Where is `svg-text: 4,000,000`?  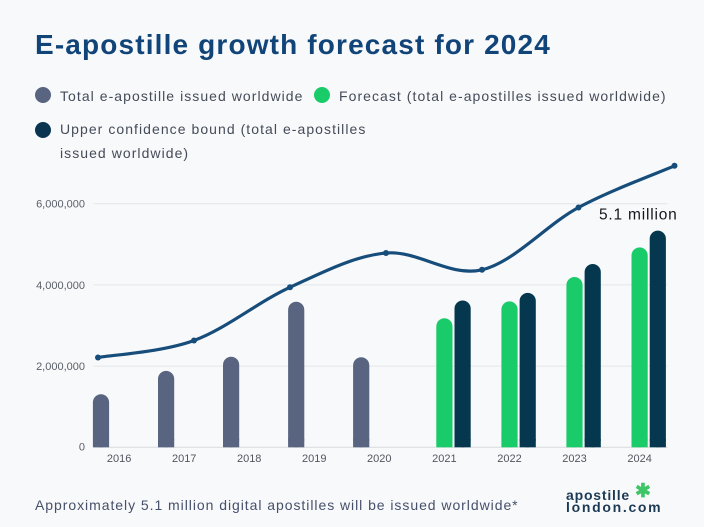 svg-text: 4,000,000 is located at coordinates (60, 286).